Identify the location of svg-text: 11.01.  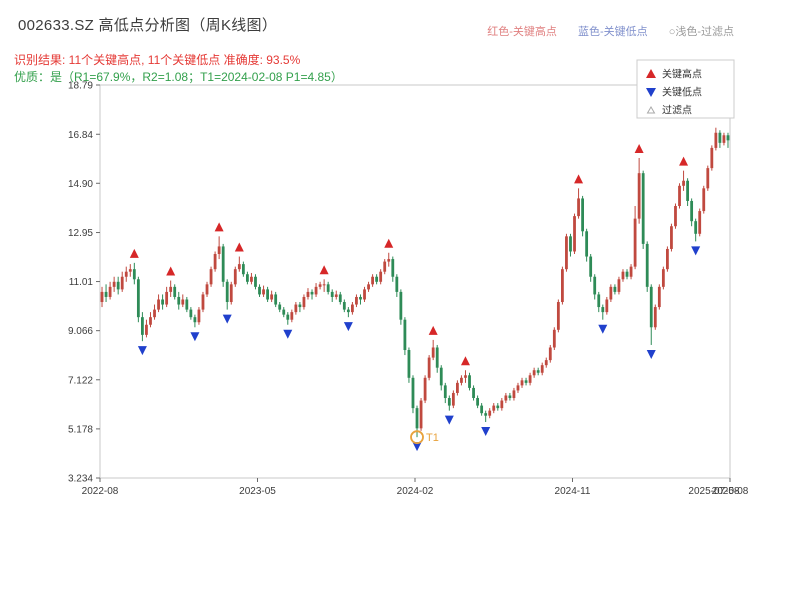
(81, 282).